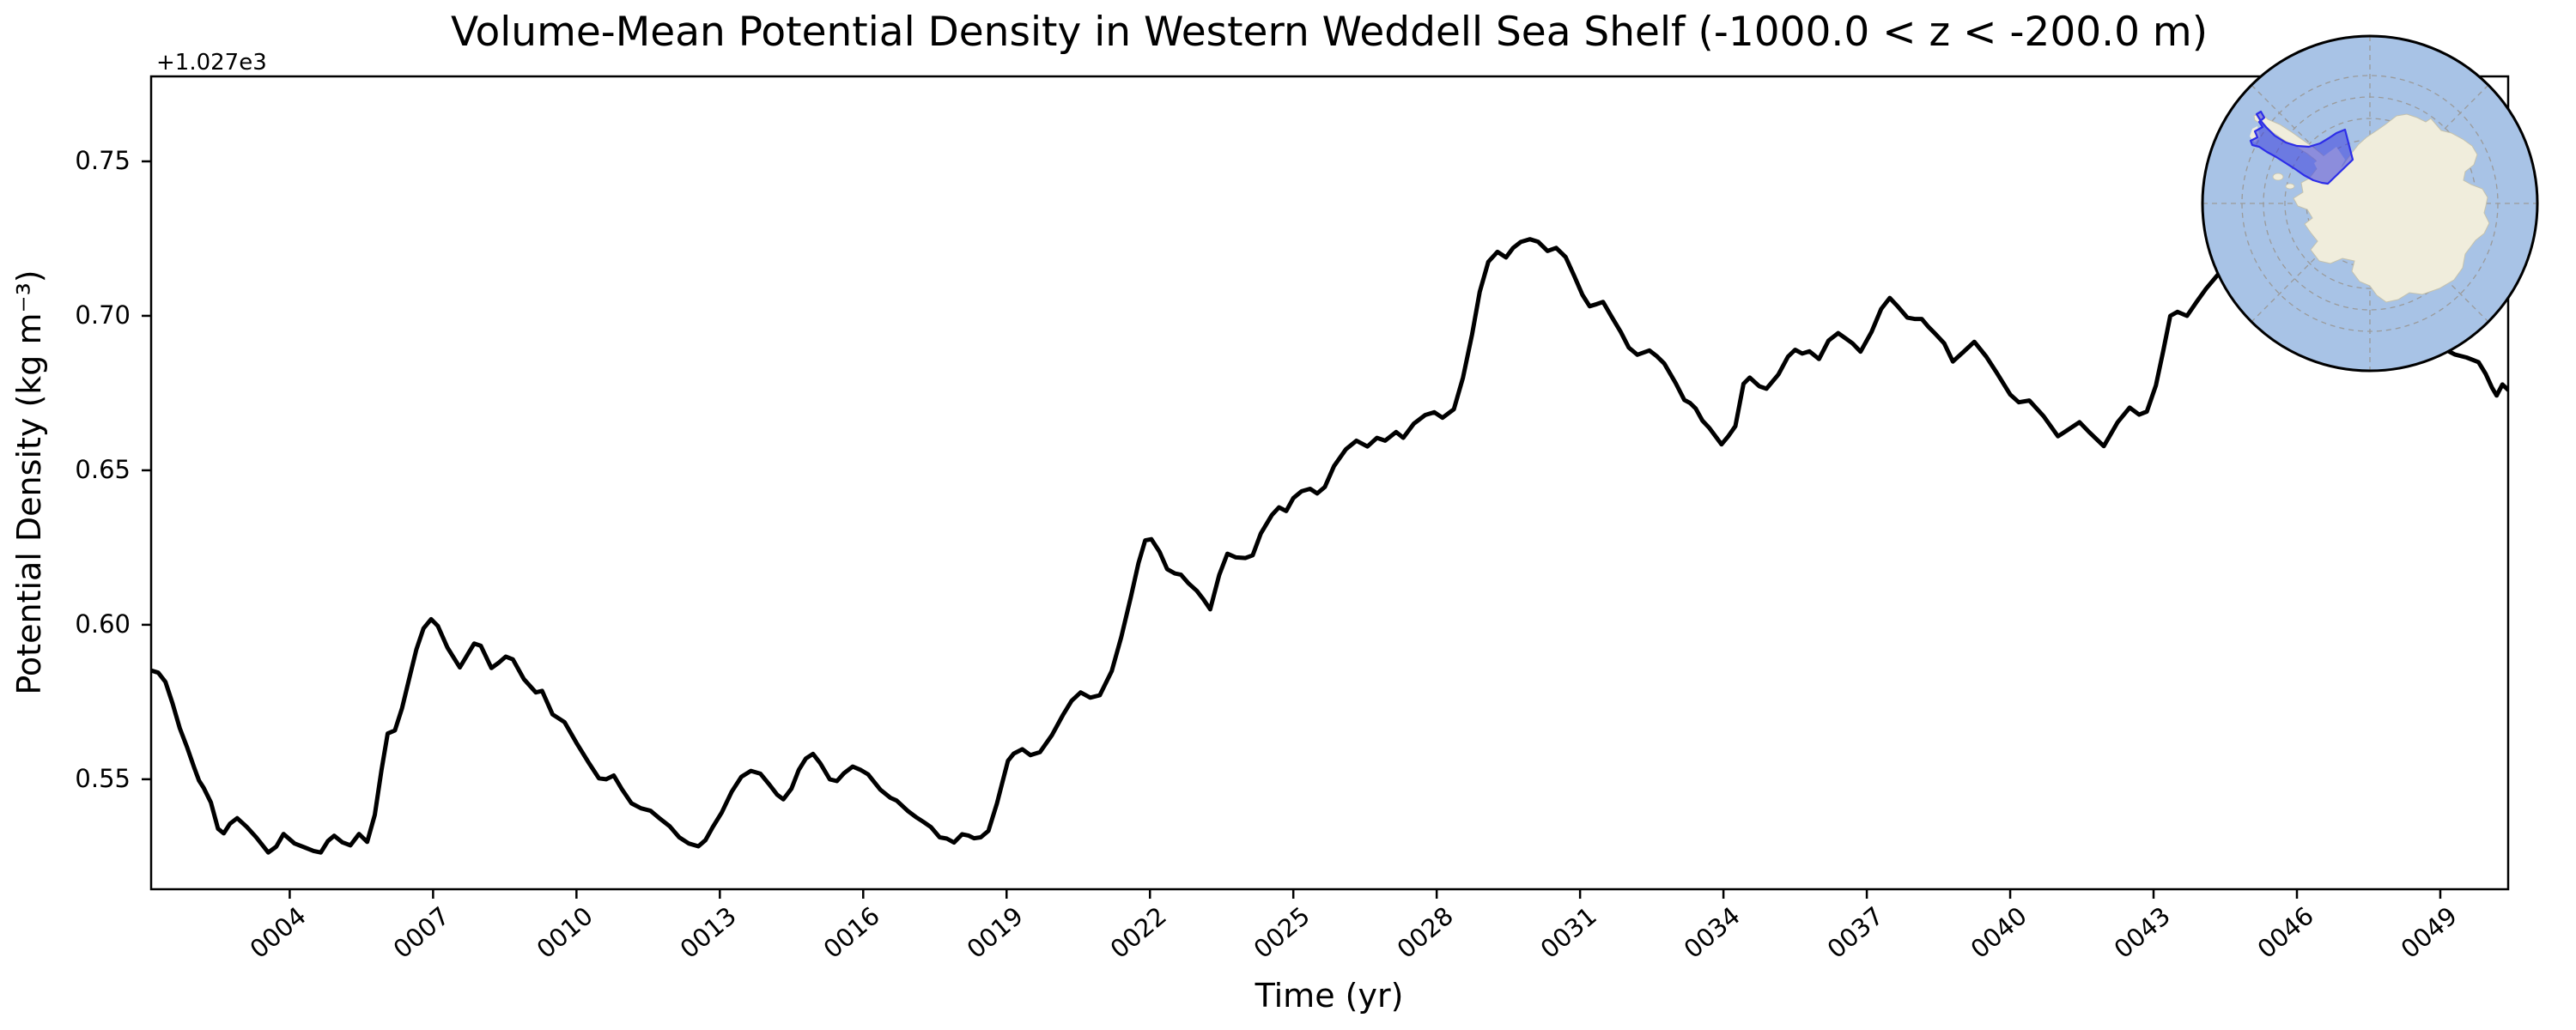  Describe the element at coordinates (103, 624) in the screenshot. I see `y-tick-label: 0.60` at that location.